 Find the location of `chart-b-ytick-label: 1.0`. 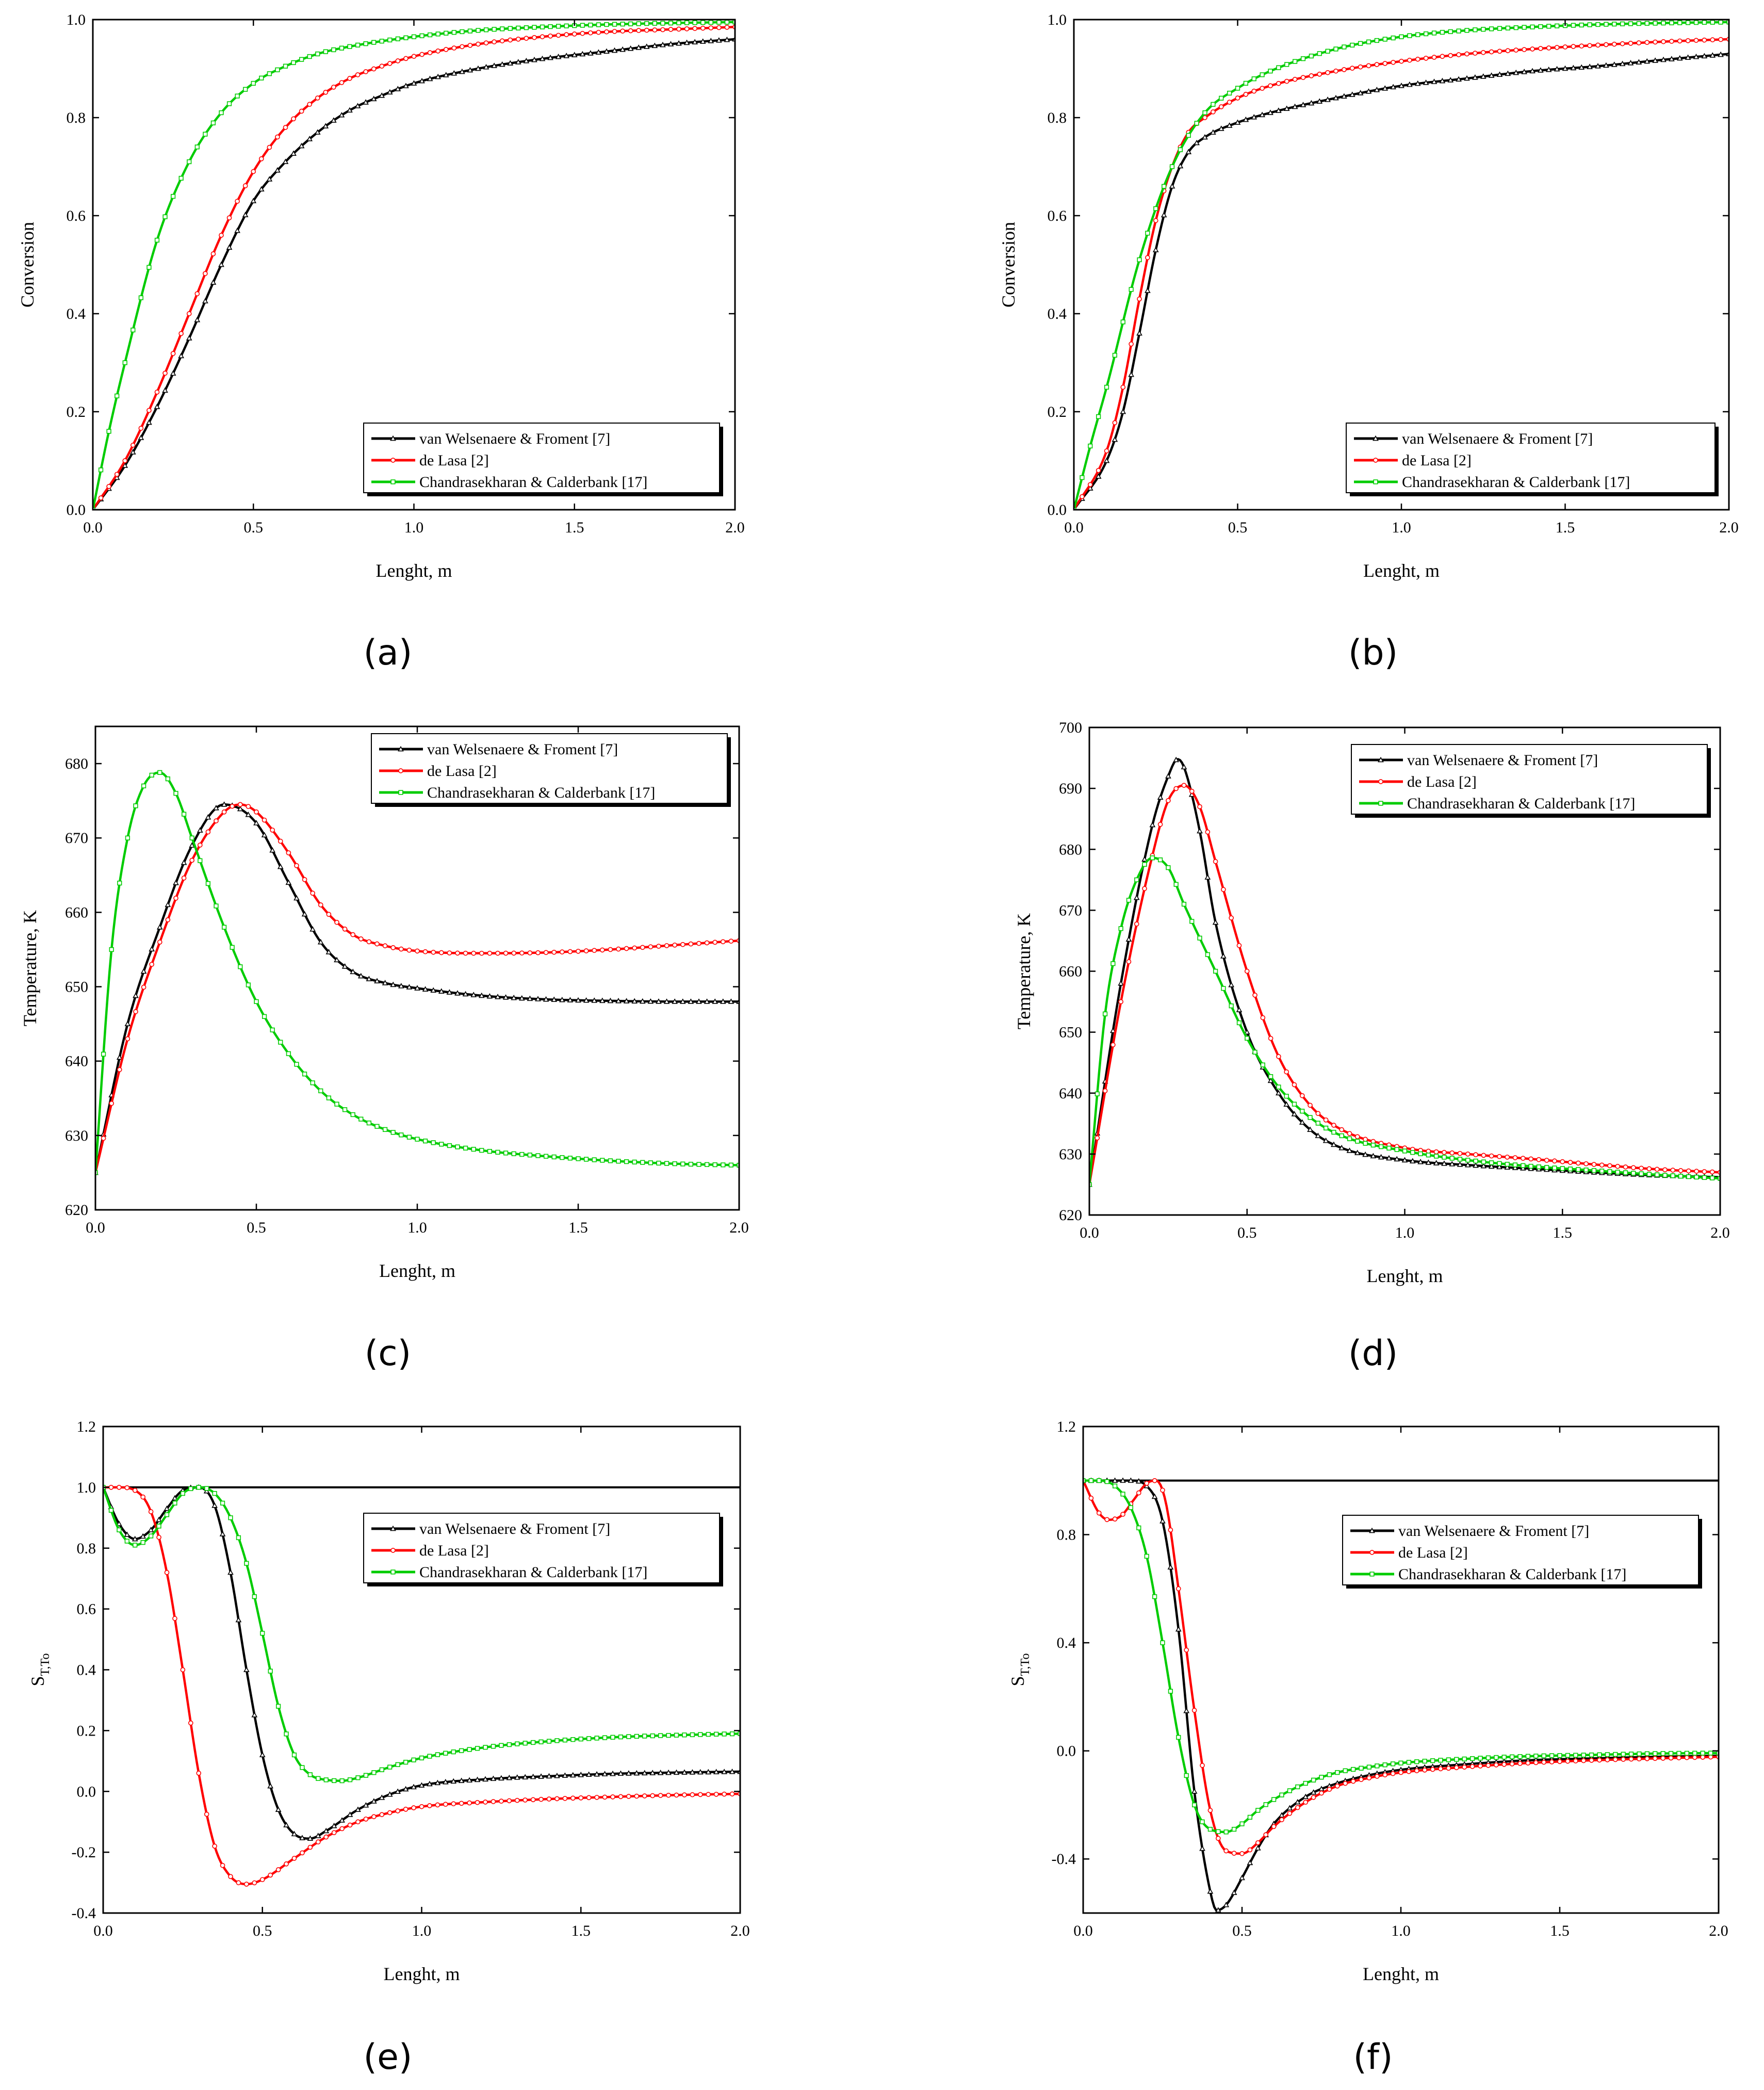

chart-b-ytick-label: 1.0 is located at coordinates (1058, 19).